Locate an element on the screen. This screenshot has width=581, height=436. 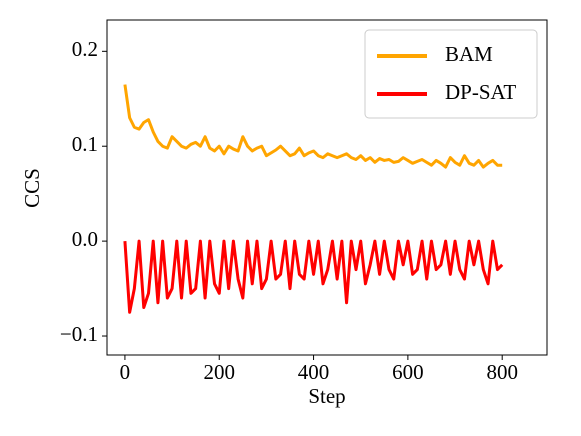
y-tick-label: 0.0 is located at coordinates (85, 239).